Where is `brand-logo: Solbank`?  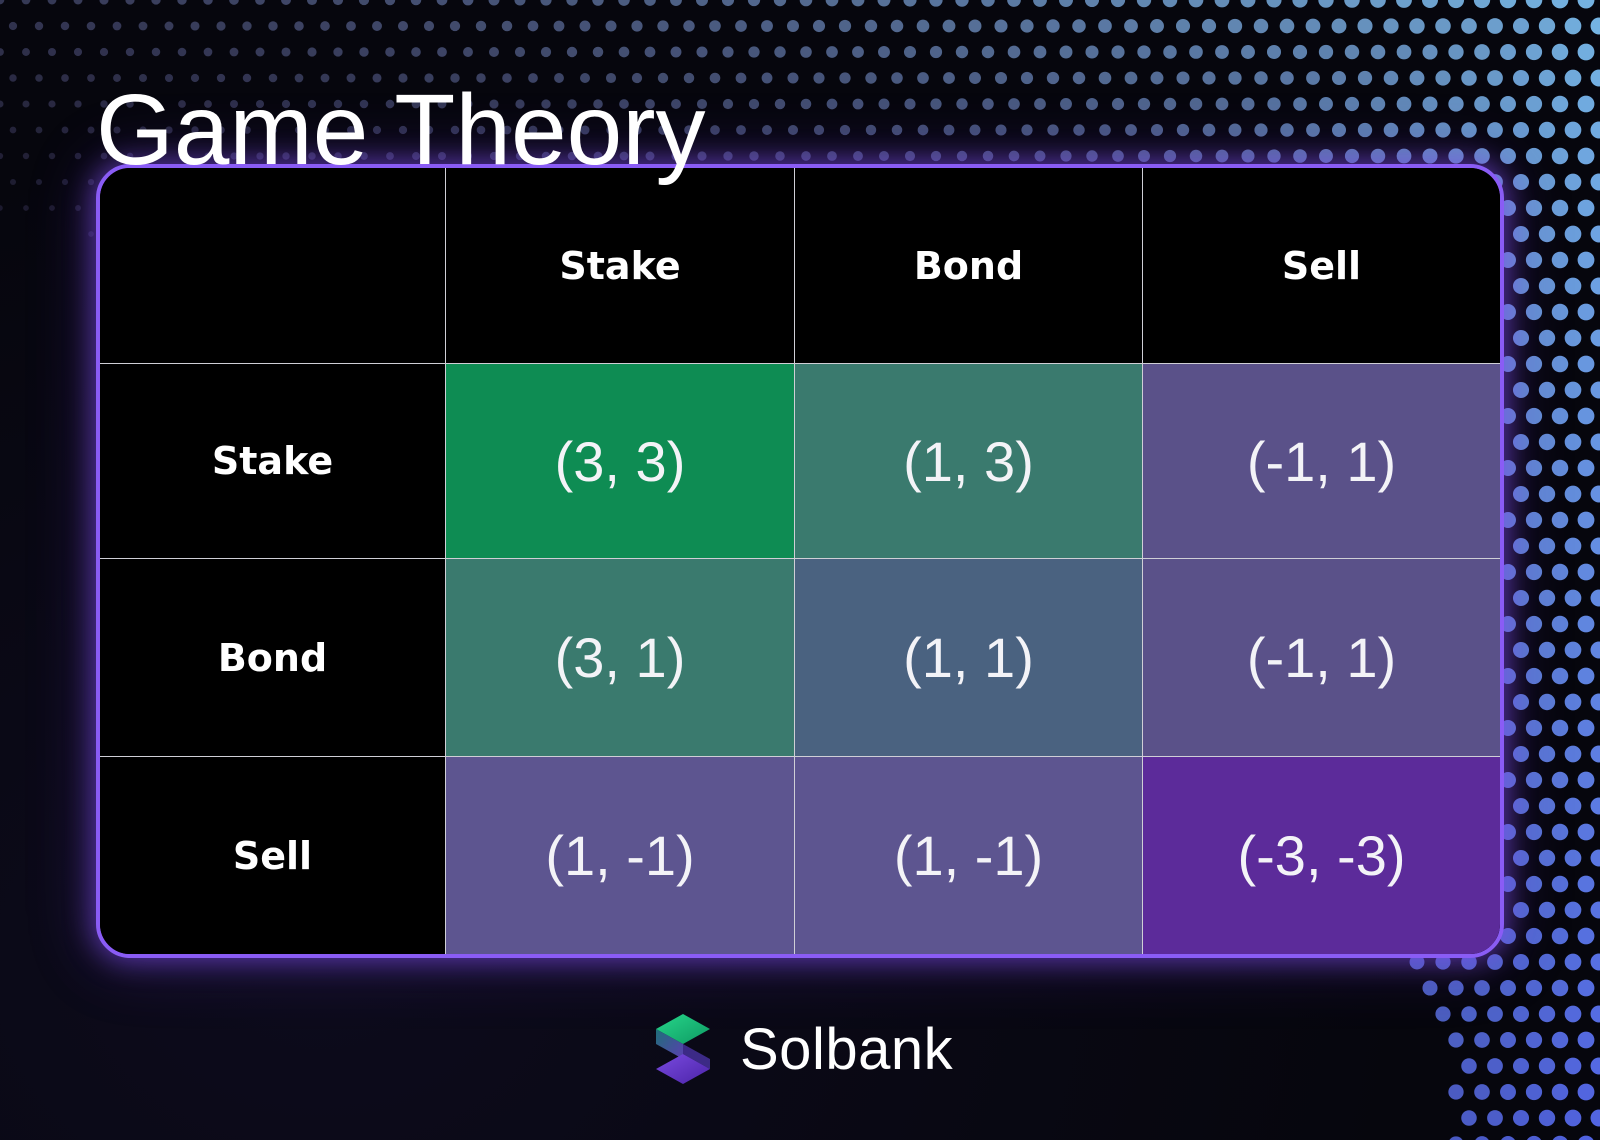 brand-logo: Solbank is located at coordinates (802, 1049).